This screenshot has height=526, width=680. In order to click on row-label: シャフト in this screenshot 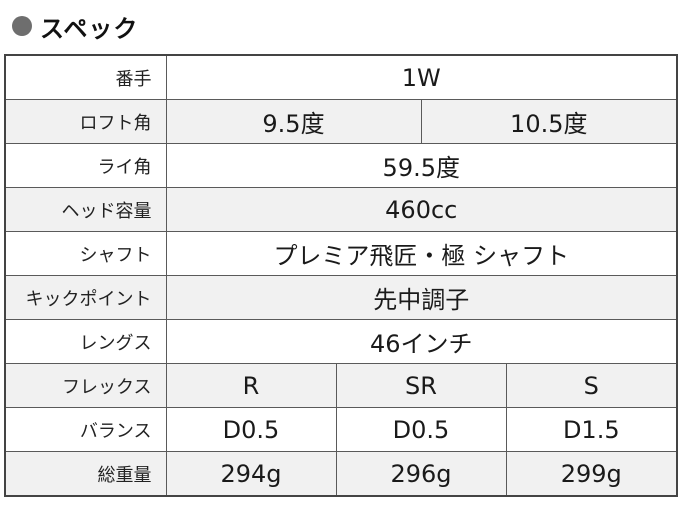, I will do `click(85, 253)`.